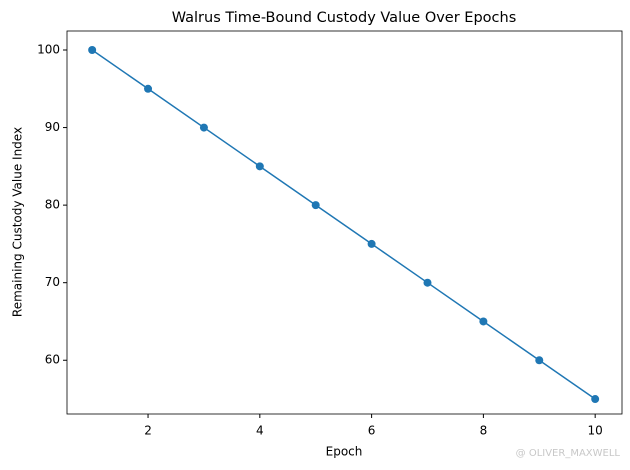  What do you see at coordinates (260, 431) in the screenshot?
I see `x-tick-label: 4` at bounding box center [260, 431].